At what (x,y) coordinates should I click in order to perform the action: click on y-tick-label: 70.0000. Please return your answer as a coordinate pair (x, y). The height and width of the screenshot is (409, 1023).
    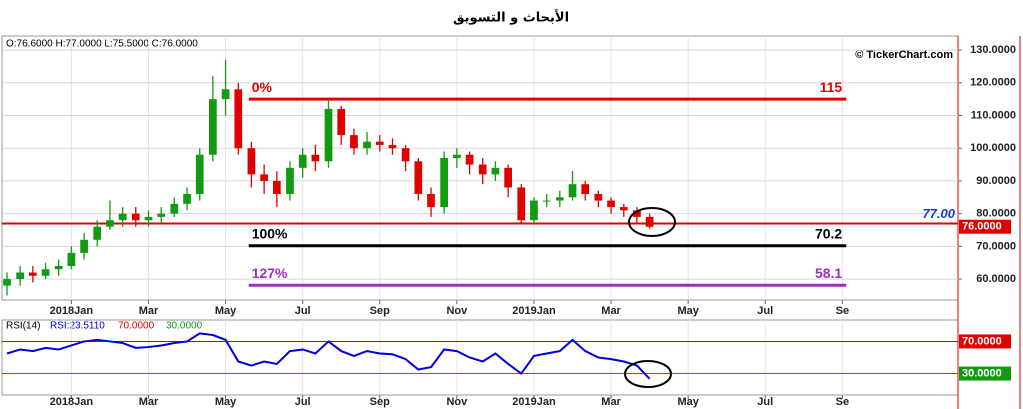
    Looking at the image, I should click on (996, 246).